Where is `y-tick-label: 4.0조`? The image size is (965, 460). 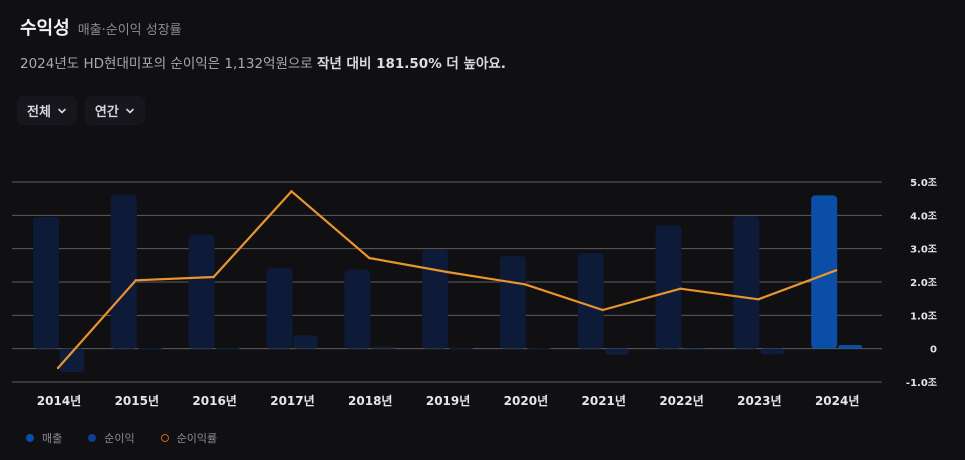
y-tick-label: 4.0조 is located at coordinates (923, 216).